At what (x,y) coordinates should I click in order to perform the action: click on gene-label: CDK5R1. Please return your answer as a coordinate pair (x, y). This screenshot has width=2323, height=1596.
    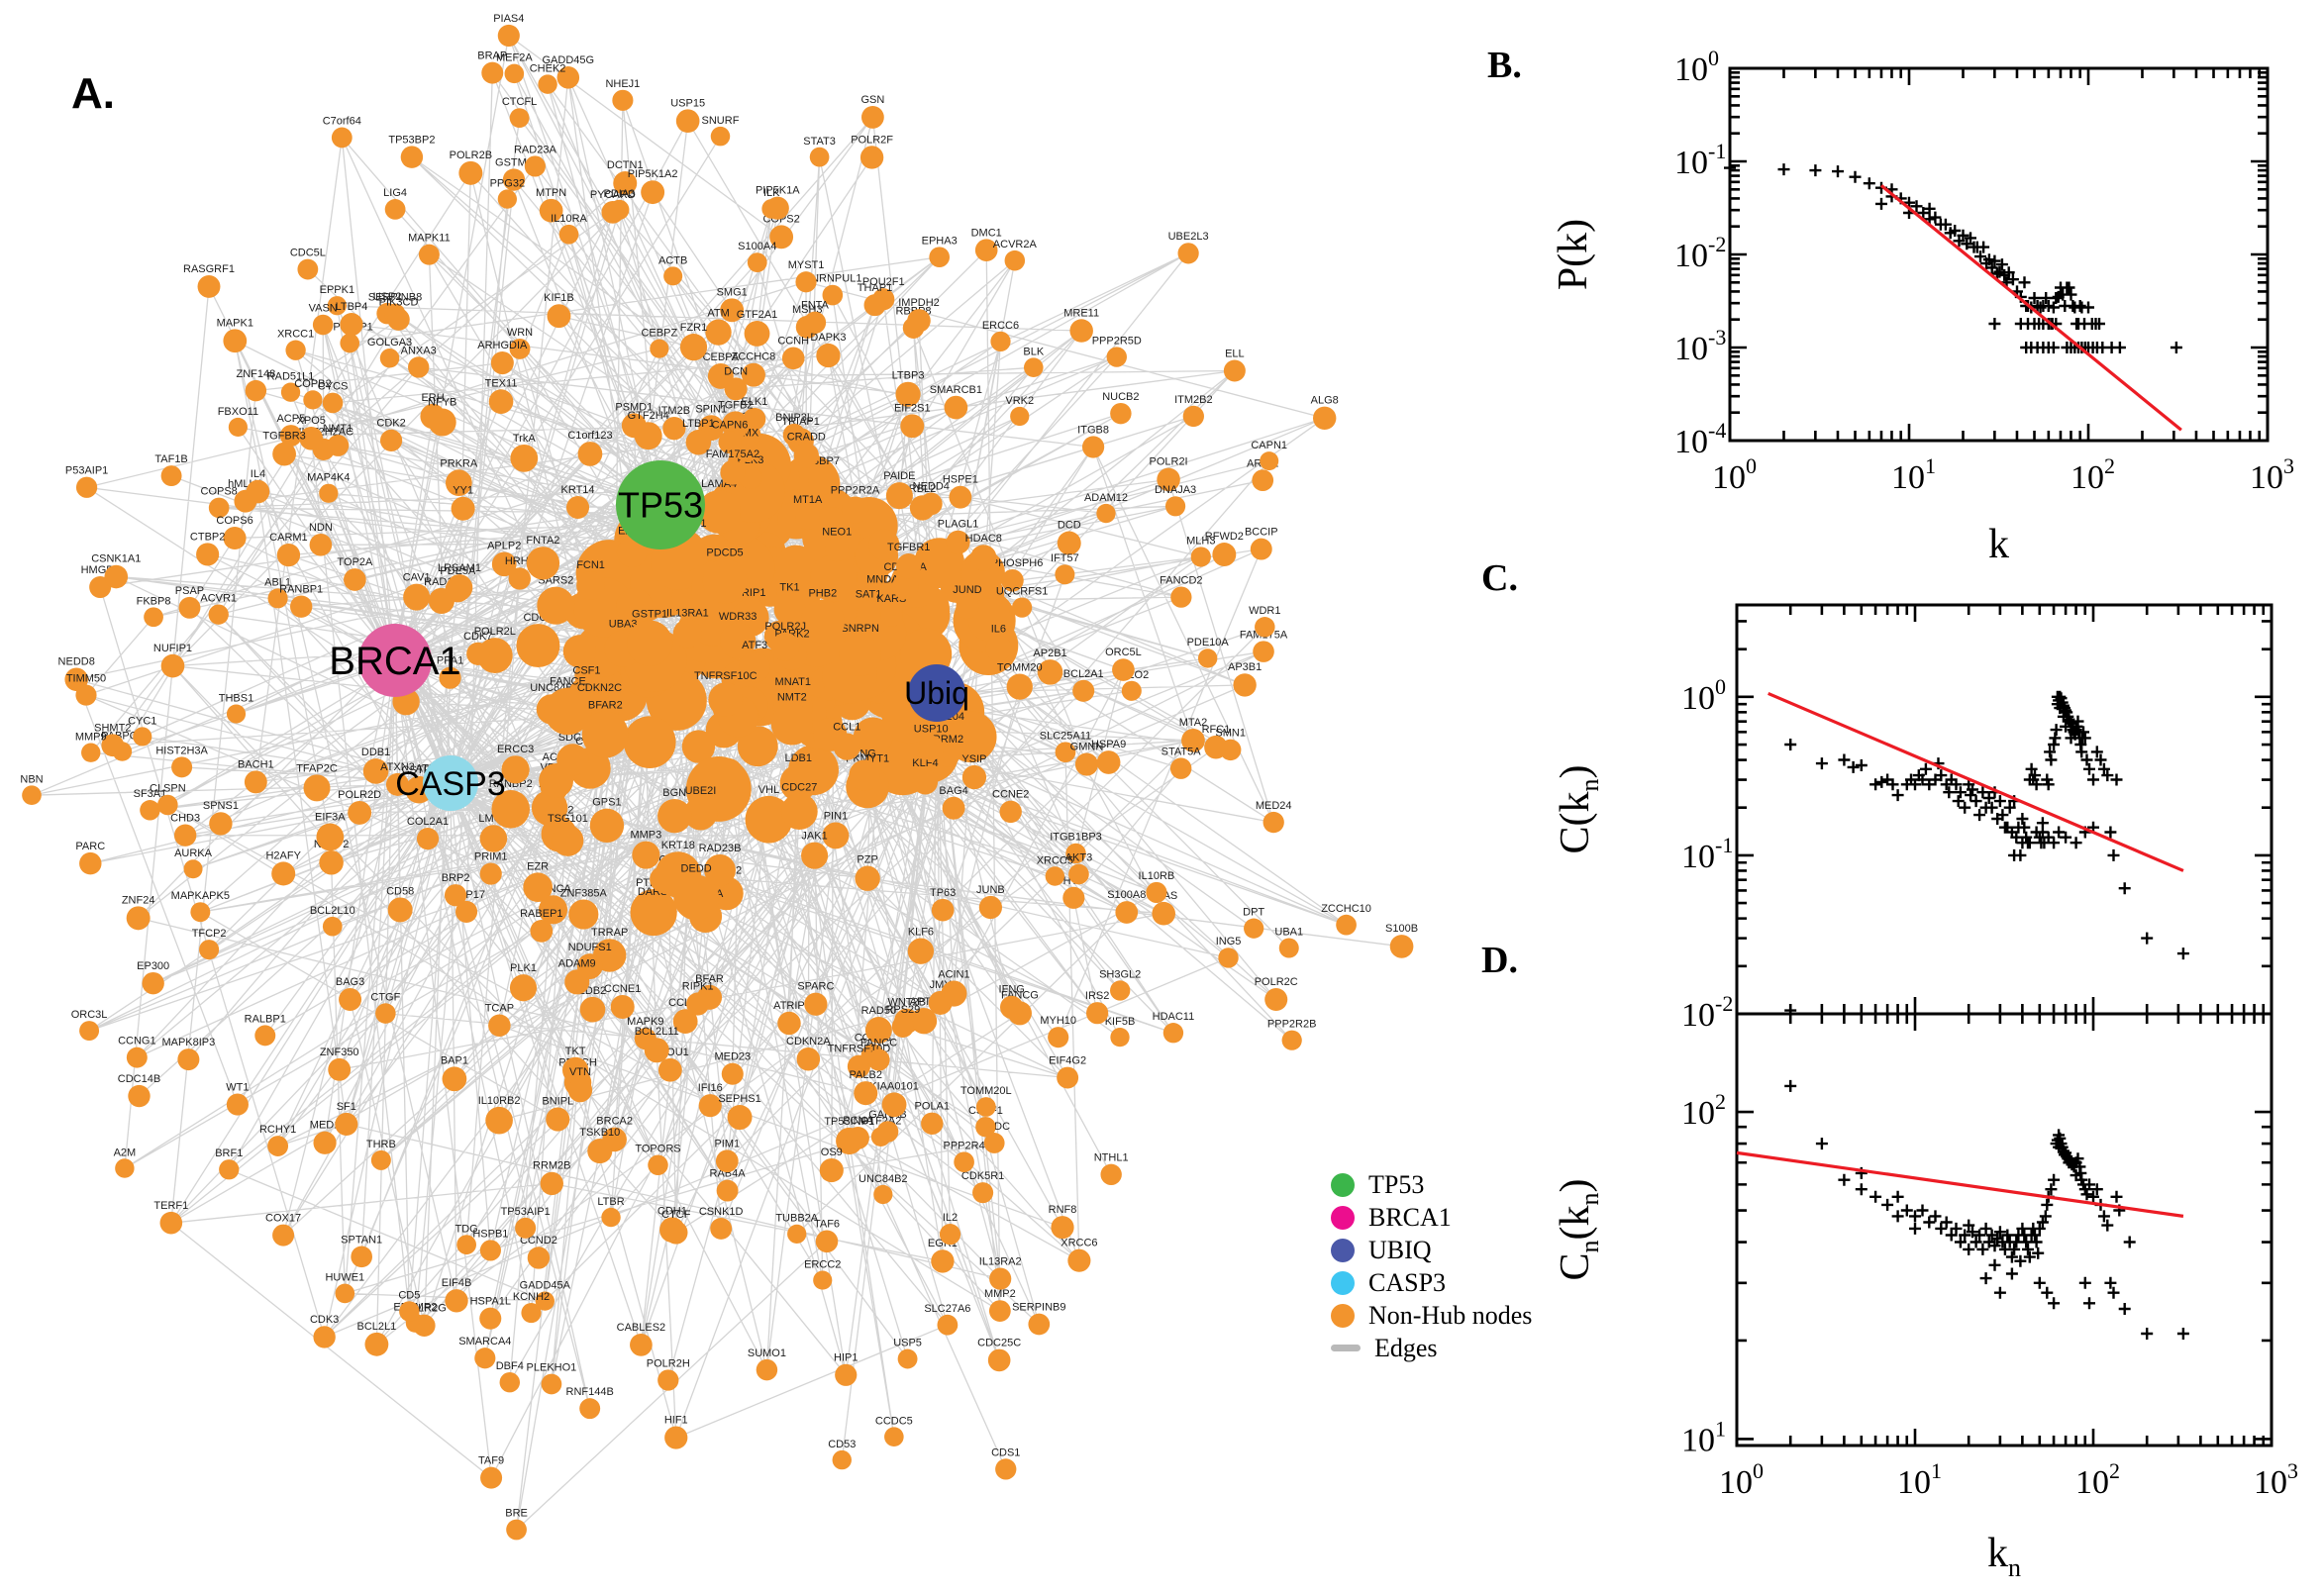
    Looking at the image, I should click on (983, 1176).